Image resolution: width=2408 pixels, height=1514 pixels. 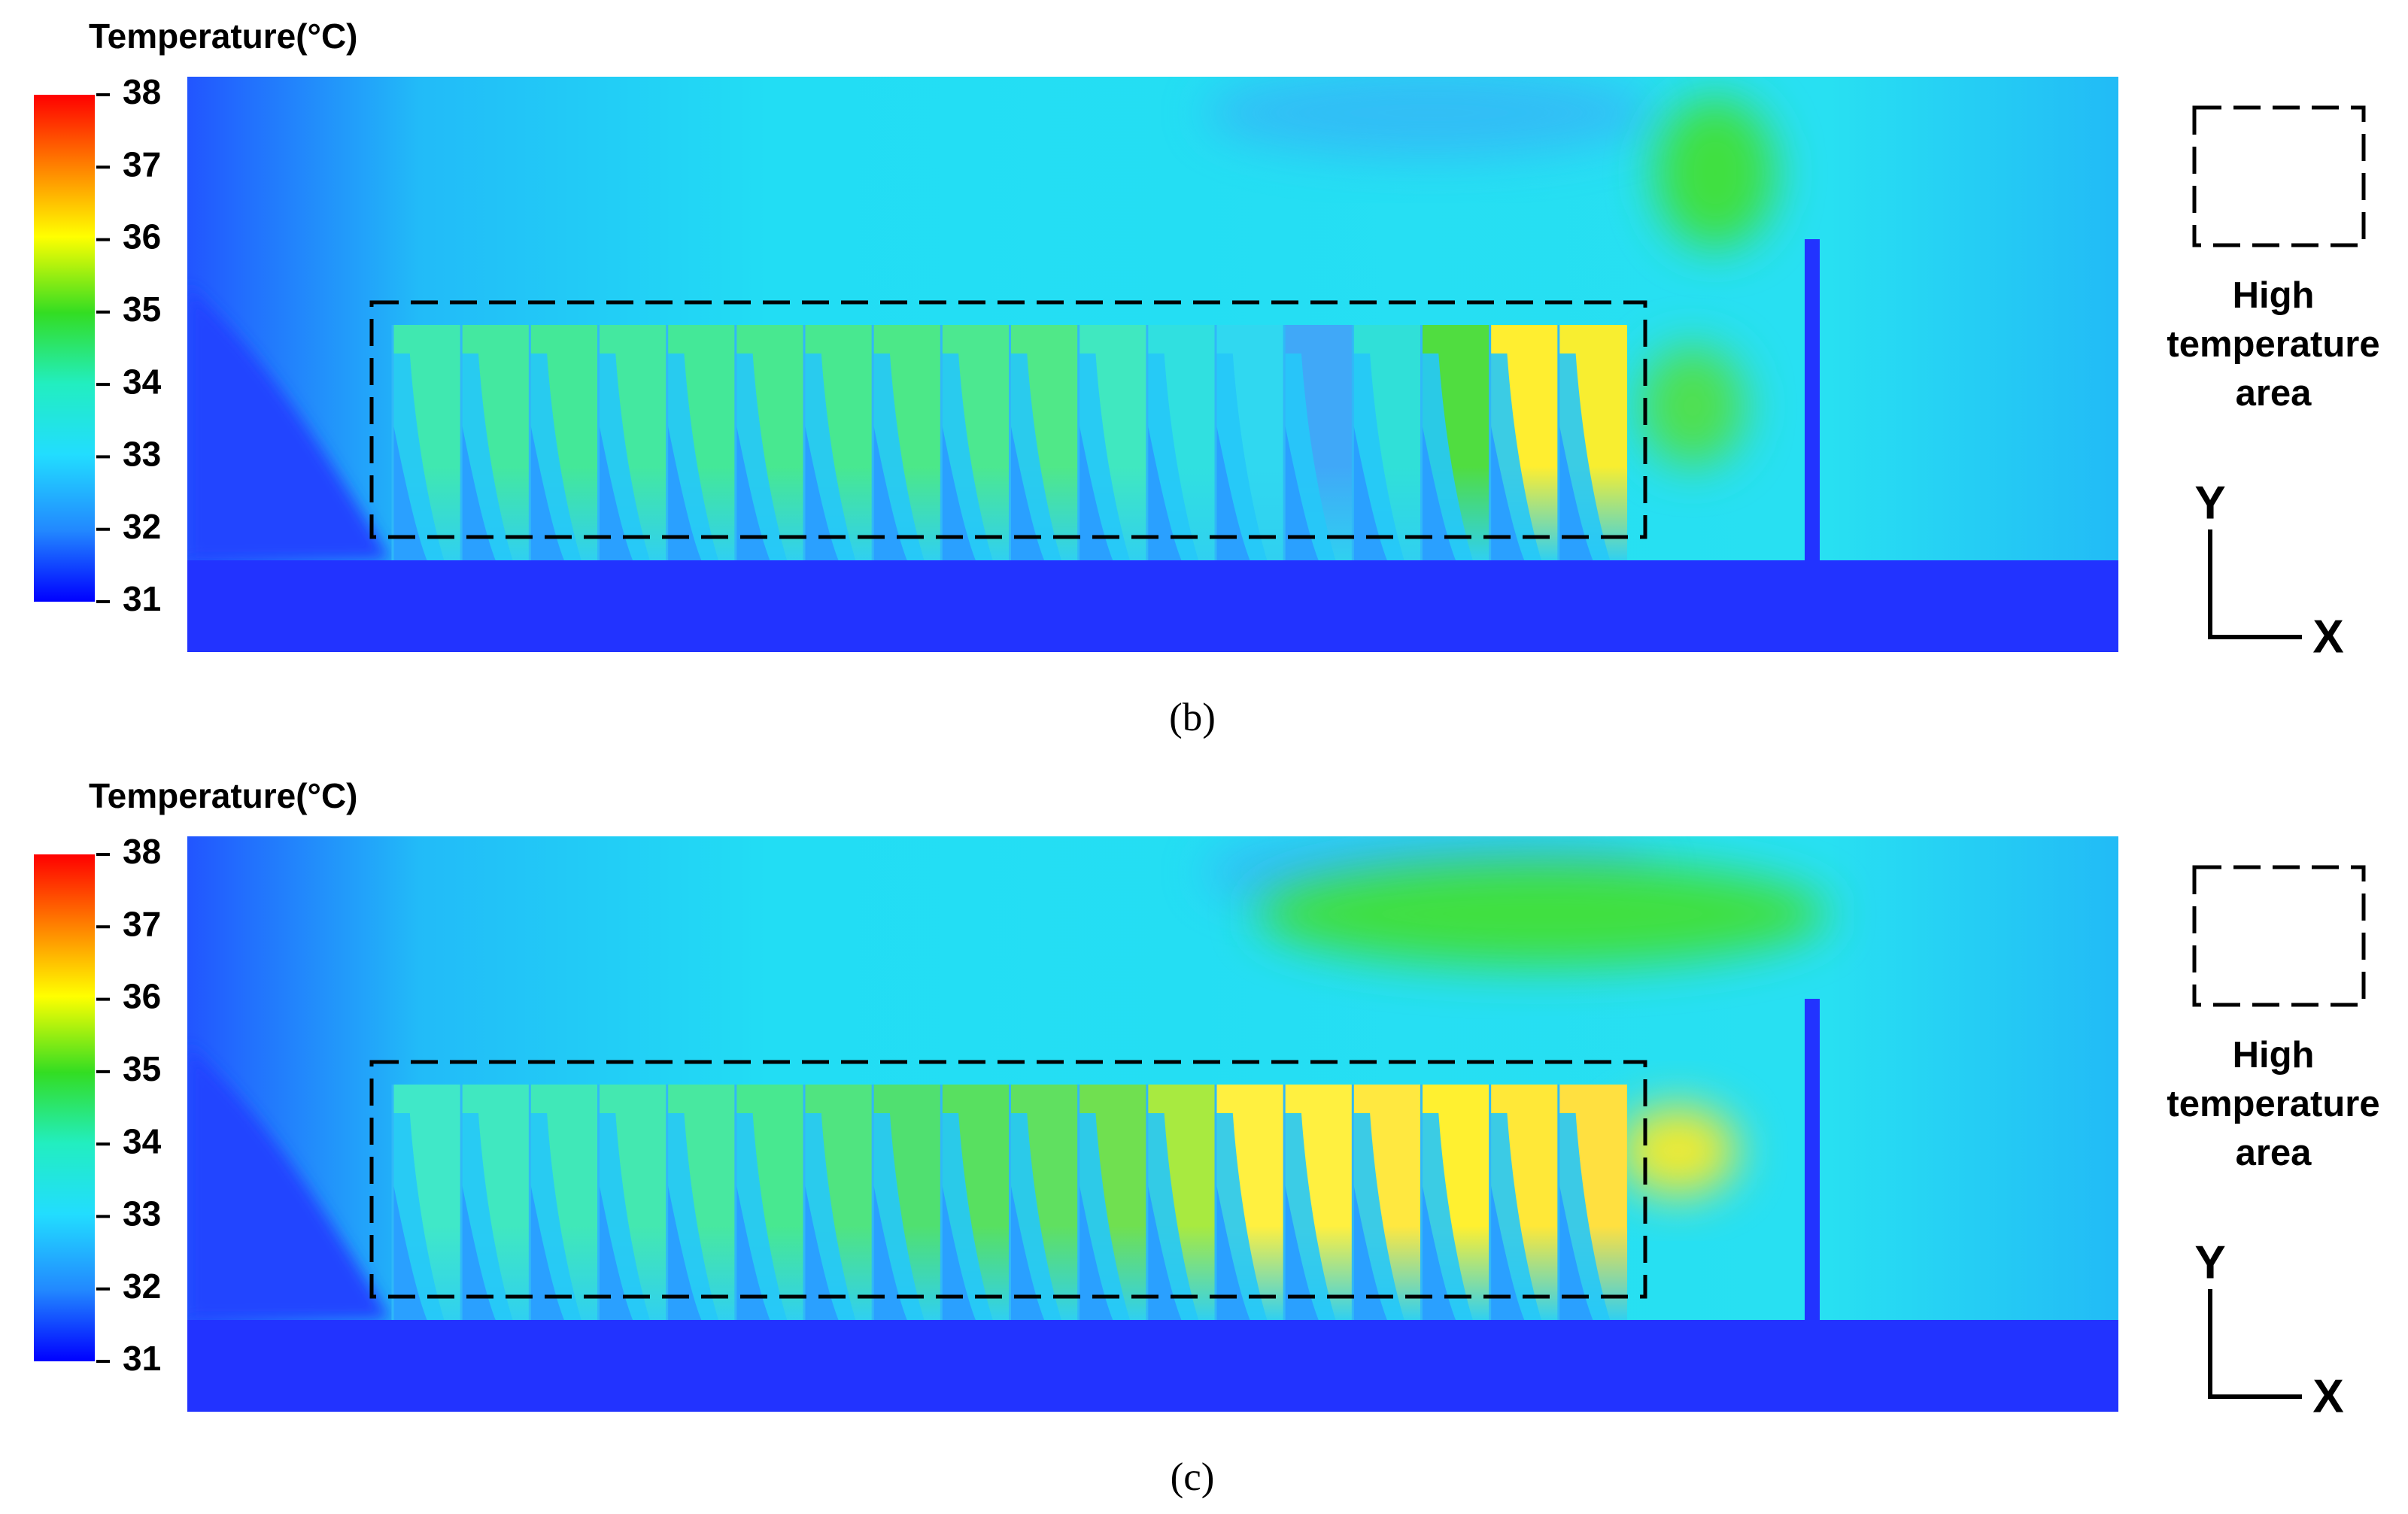 I want to click on cool-swirl, so click(x=1429, y=117).